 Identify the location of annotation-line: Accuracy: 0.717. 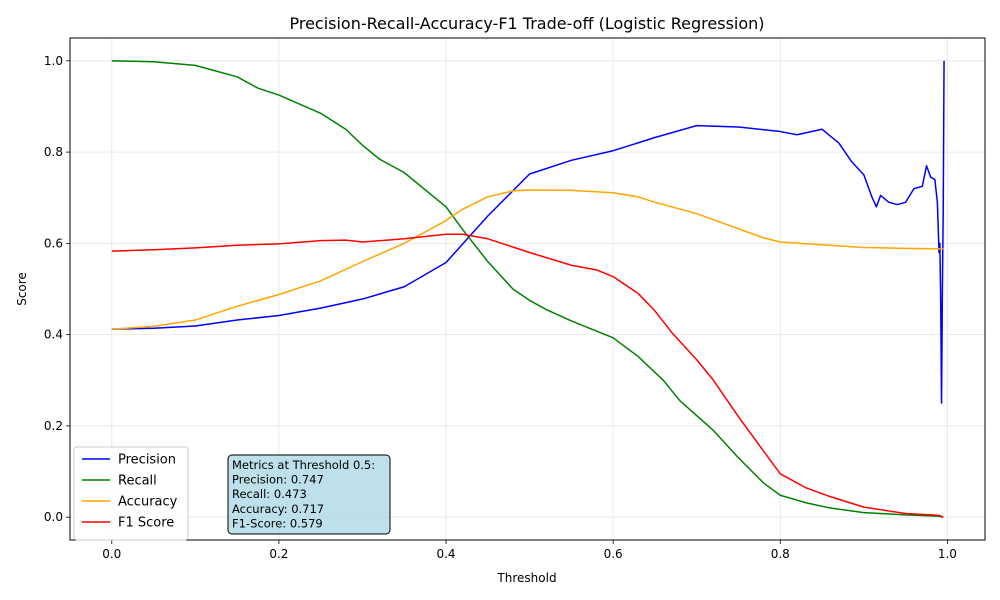
(278, 509).